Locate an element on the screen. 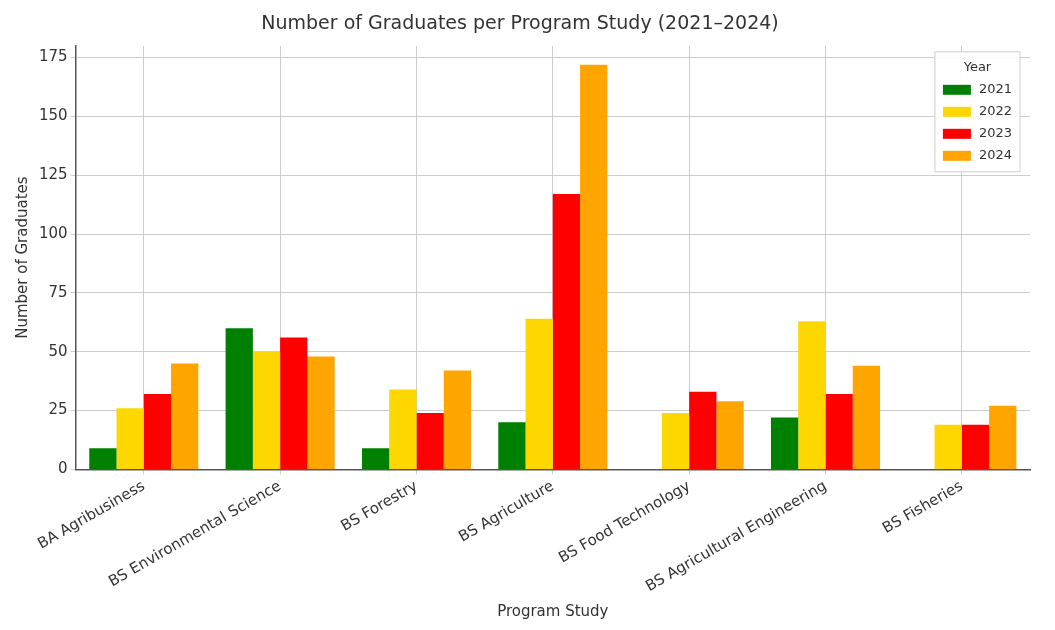 The image size is (1055, 630). y-tick-label: 100 is located at coordinates (53, 232).